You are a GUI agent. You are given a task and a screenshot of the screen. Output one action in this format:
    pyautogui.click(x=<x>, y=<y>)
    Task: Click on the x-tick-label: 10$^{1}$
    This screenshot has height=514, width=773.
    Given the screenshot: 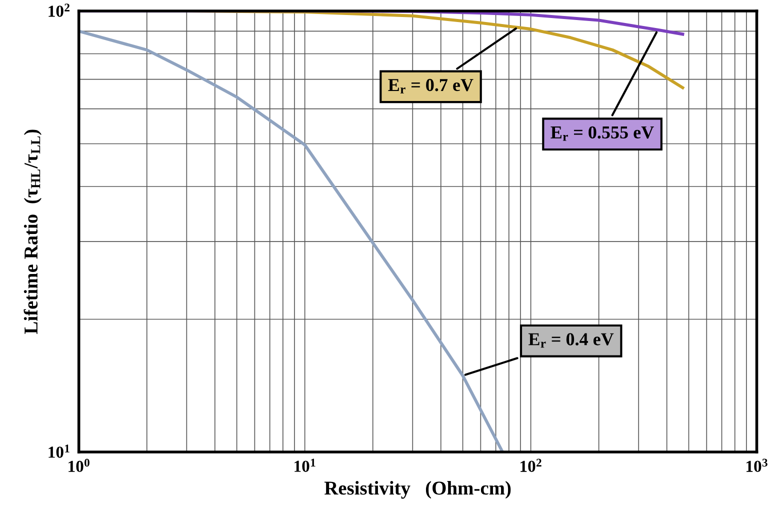 What is the action you would take?
    pyautogui.click(x=305, y=465)
    